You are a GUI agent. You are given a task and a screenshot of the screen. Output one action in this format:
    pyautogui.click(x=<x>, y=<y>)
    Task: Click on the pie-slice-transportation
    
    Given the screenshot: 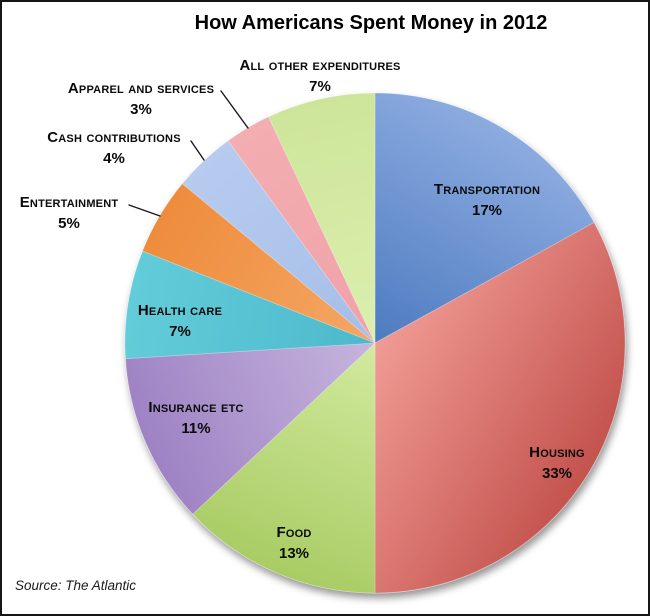 What is the action you would take?
    pyautogui.click(x=484, y=218)
    